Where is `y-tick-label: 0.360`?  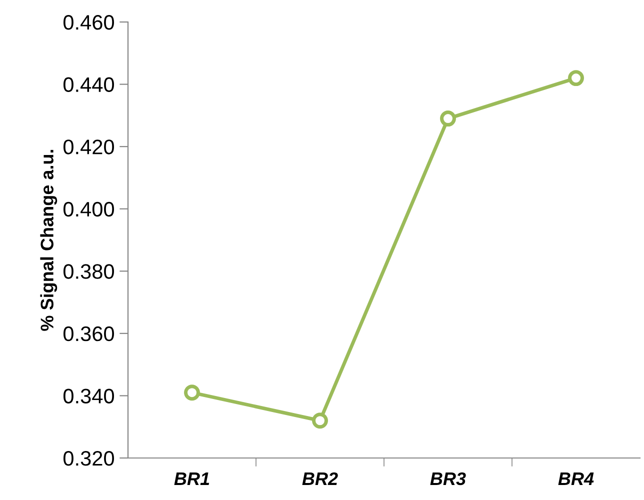
y-tick-label: 0.360 is located at coordinates (88, 334).